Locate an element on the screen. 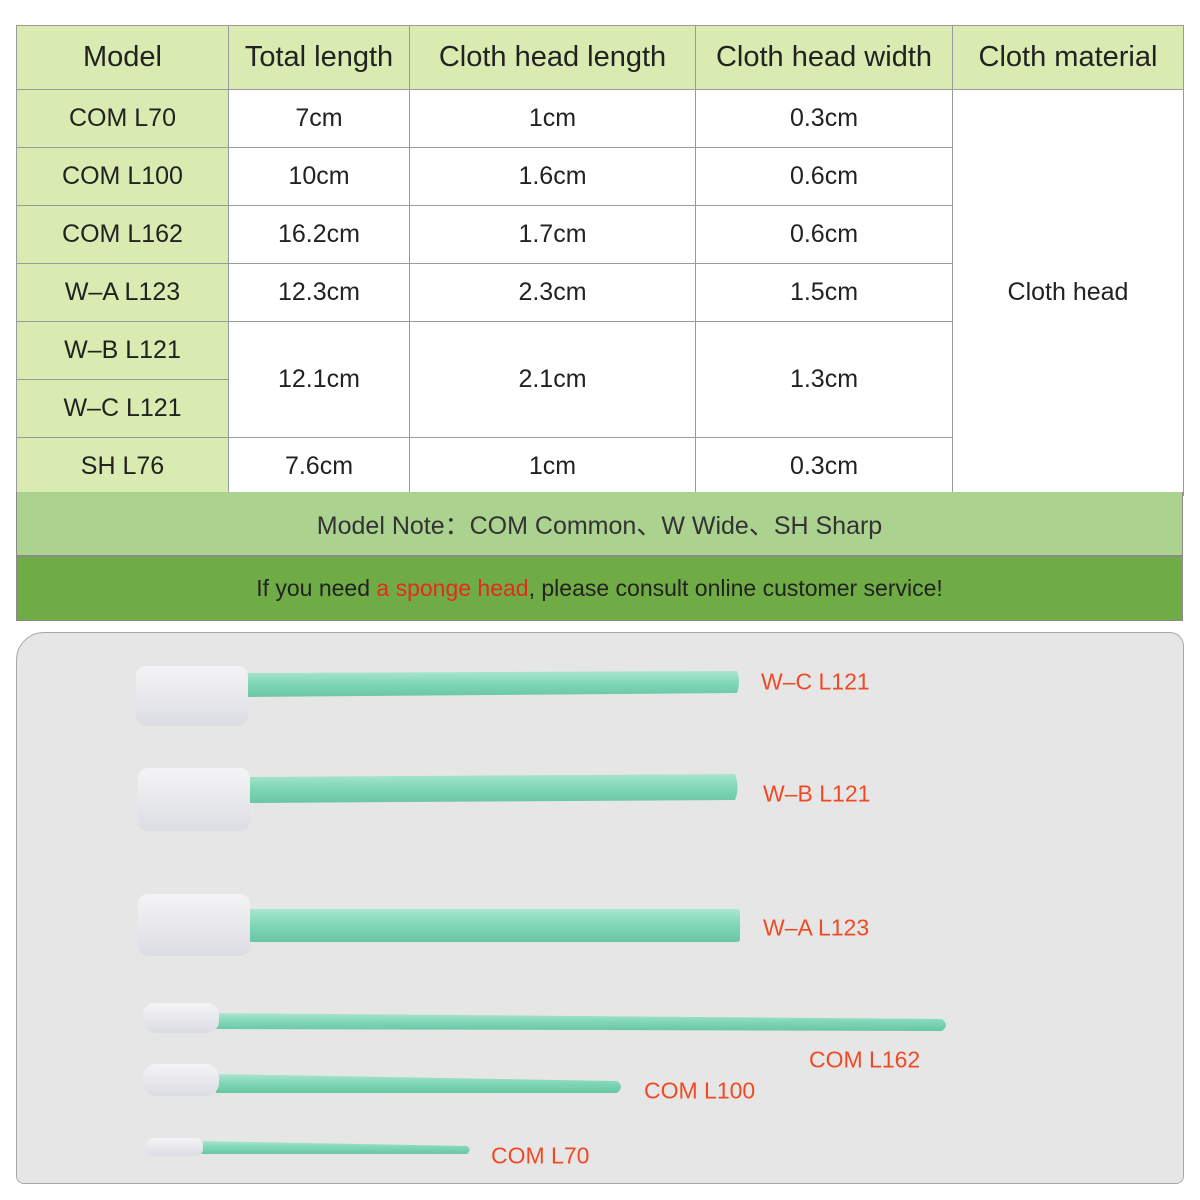  label-com-l70: COM L70 is located at coordinates (540, 1155).